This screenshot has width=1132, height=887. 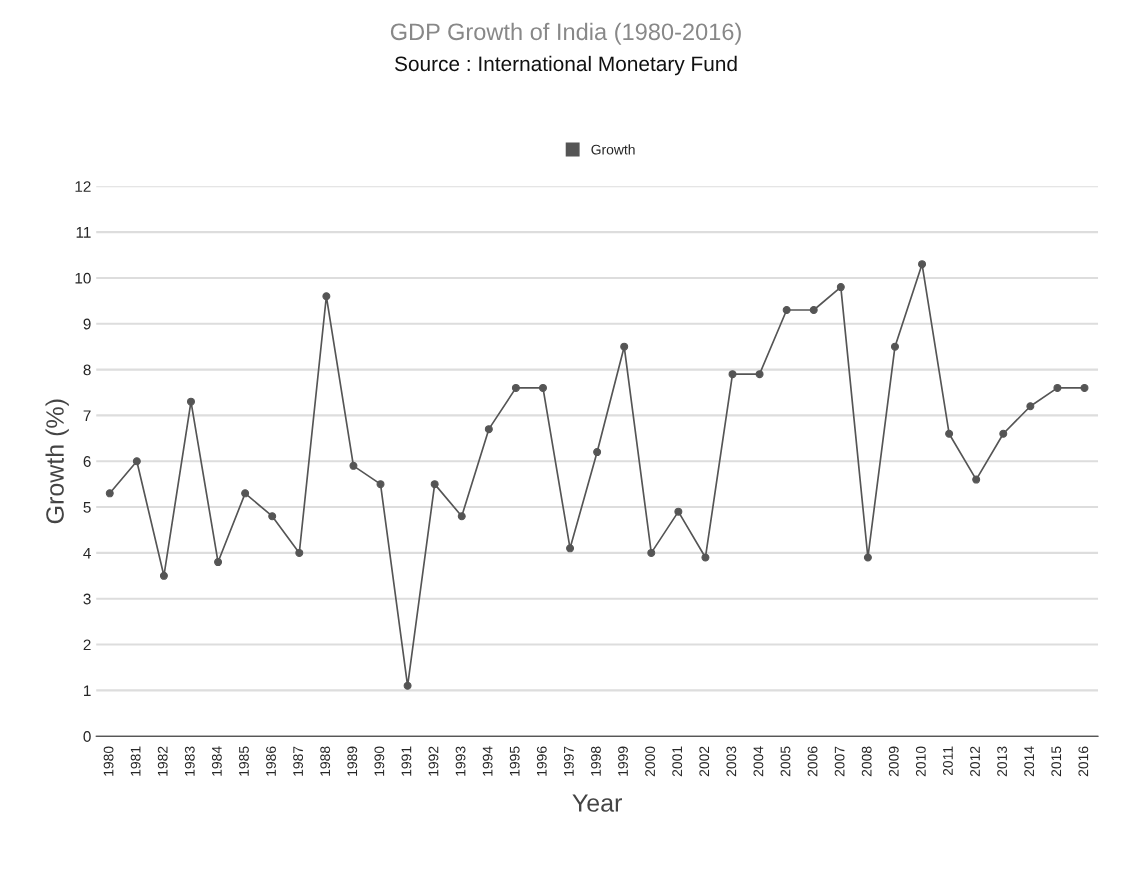 I want to click on x-tick-label: 2000, so click(x=650, y=761).